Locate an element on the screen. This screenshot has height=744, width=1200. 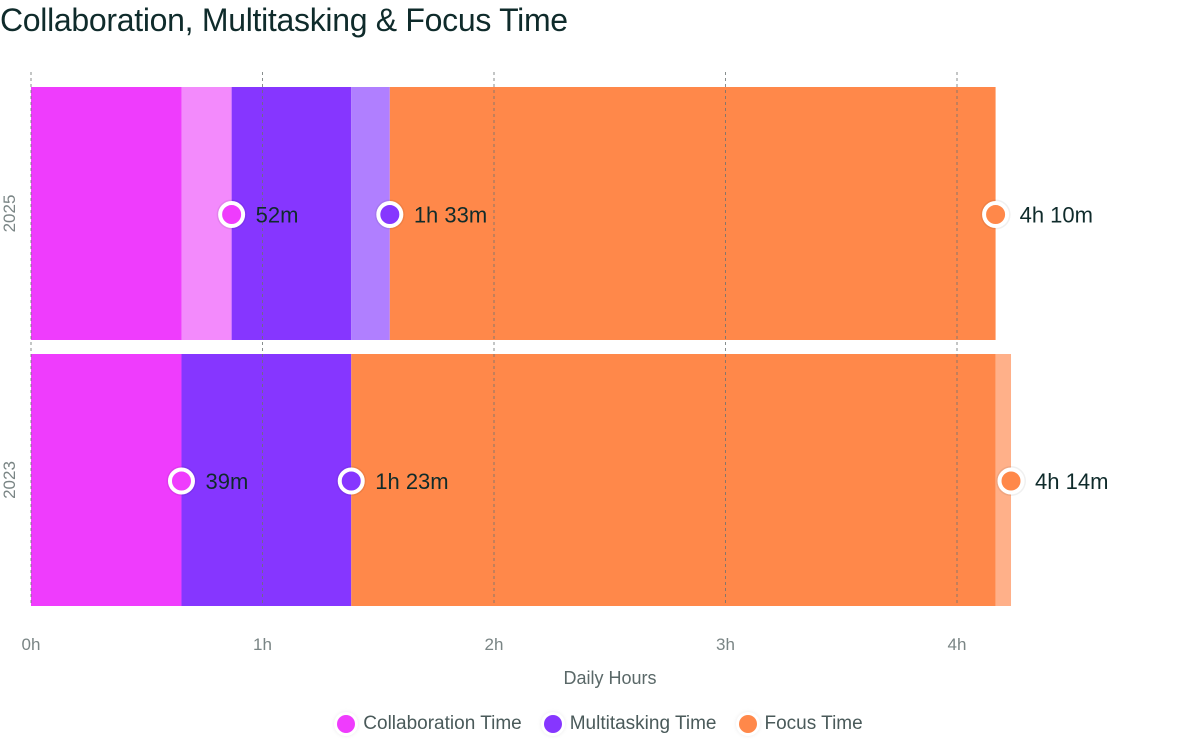
x-tick-label: 1h is located at coordinates (262, 644).